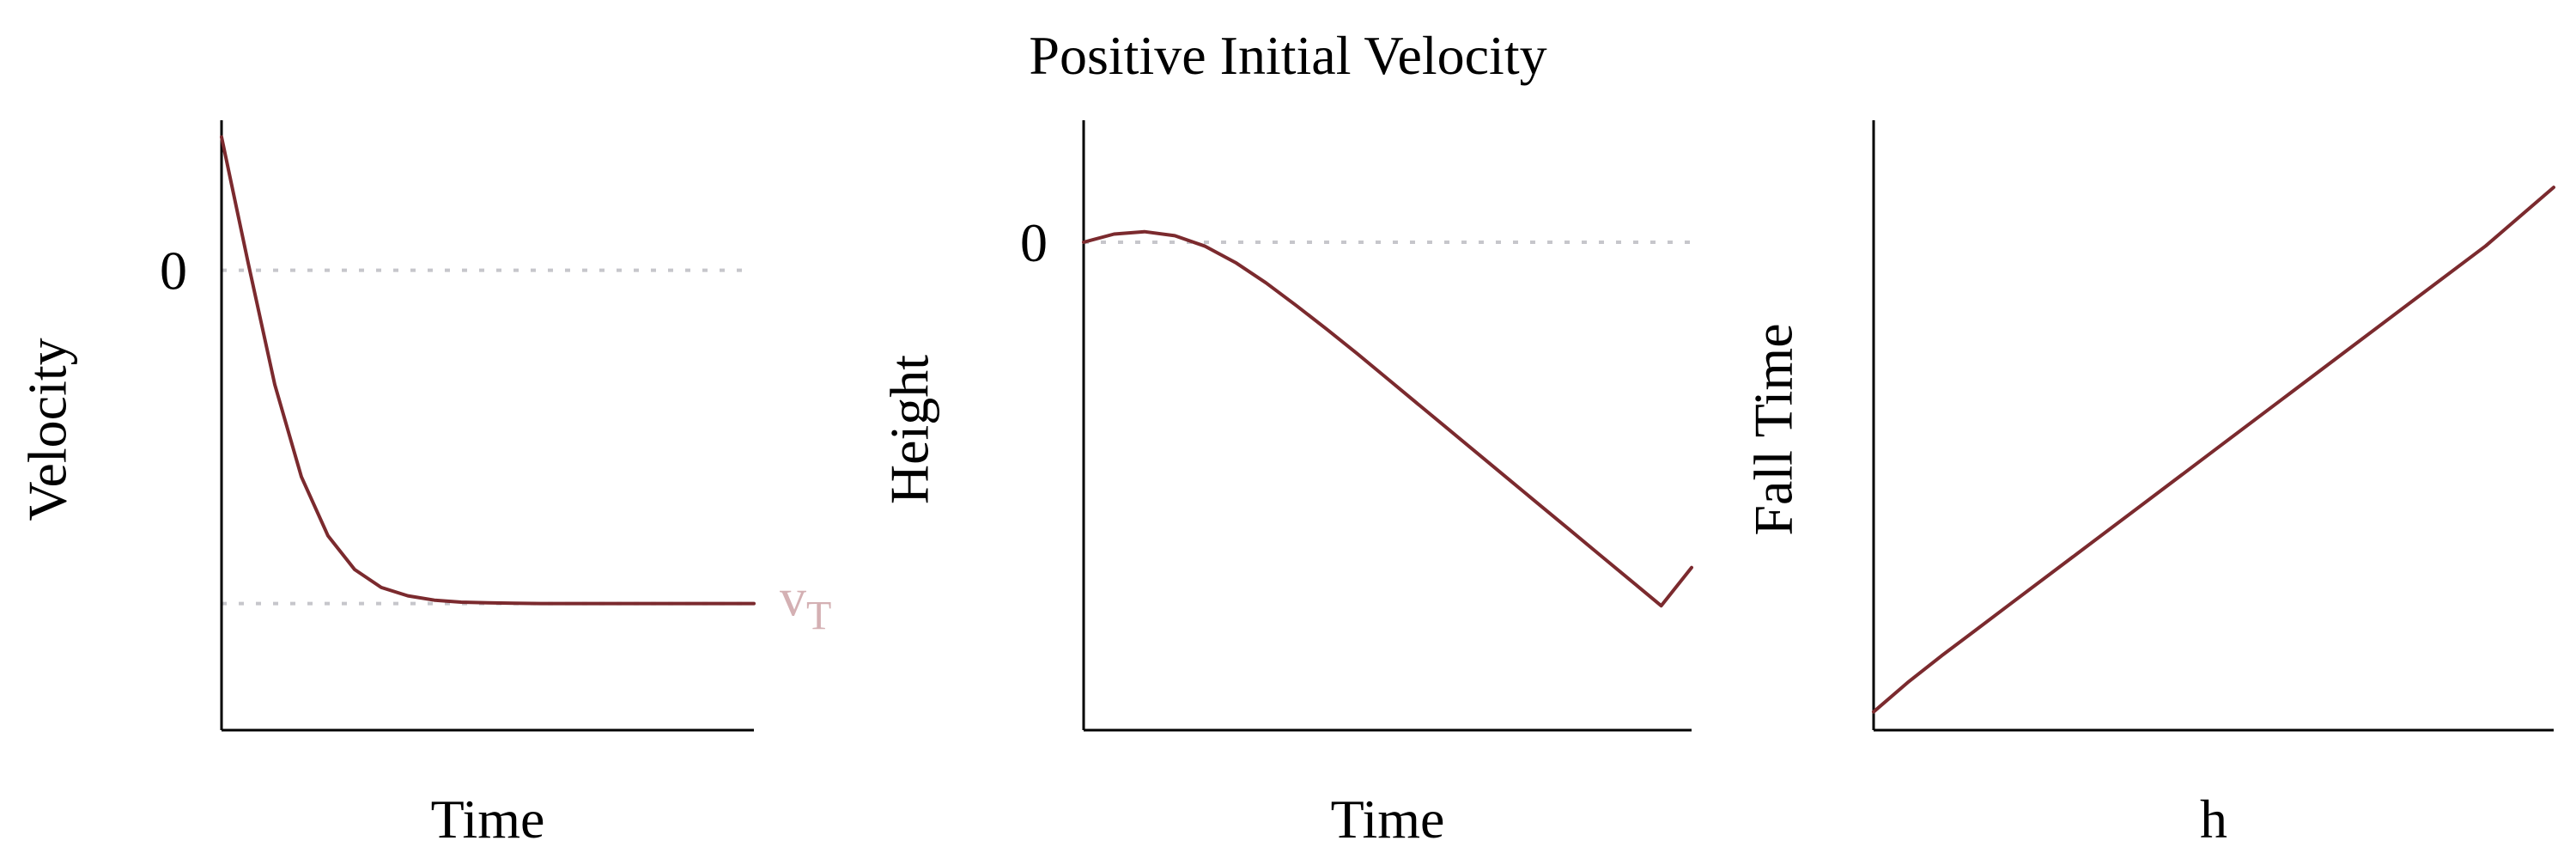 This screenshot has width=2576, height=859. I want to click on figure-title: Positive Initial Velocity, so click(1287, 56).